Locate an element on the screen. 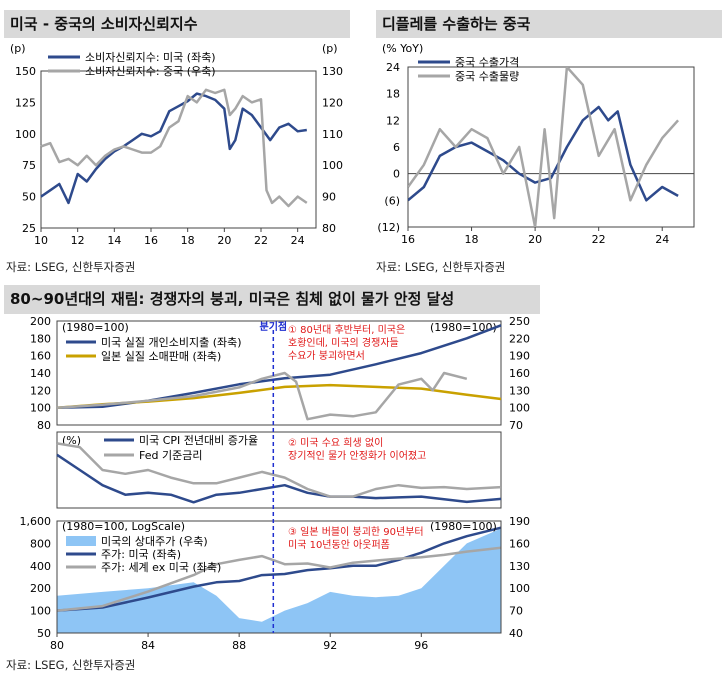  x-tick-label: 24 is located at coordinates (298, 240).